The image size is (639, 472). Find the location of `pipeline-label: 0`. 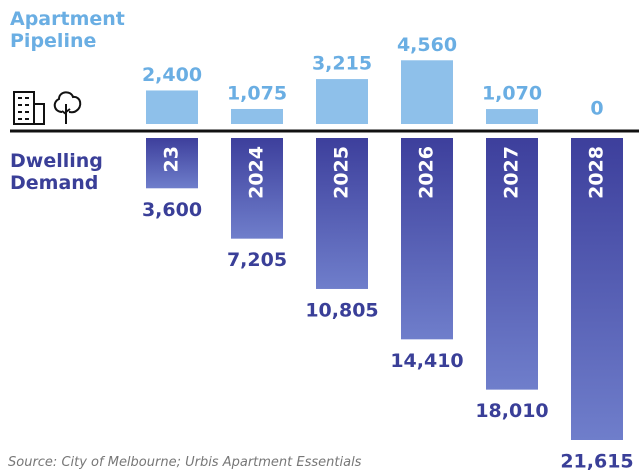

pipeline-label: 0 is located at coordinates (596, 109).